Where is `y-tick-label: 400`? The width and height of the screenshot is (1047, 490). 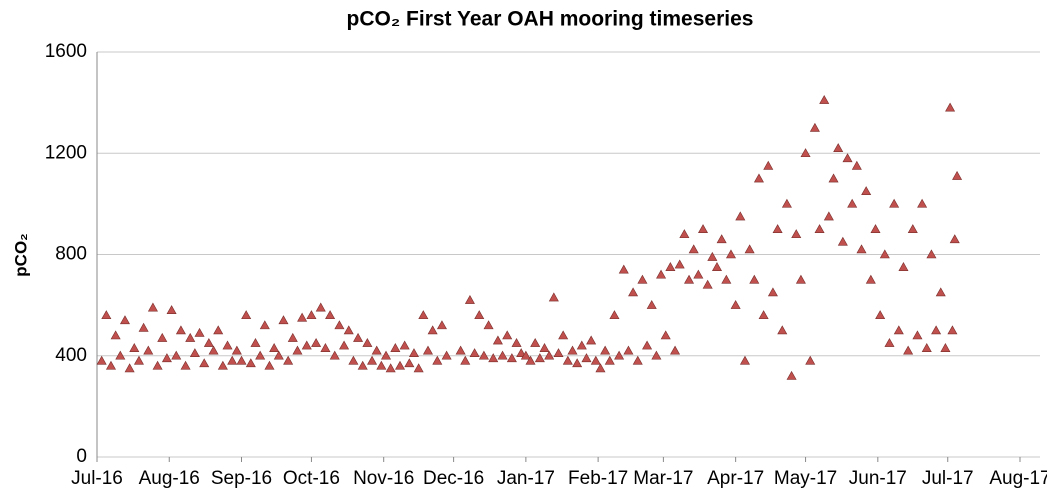
y-tick-label: 400 is located at coordinates (71, 355).